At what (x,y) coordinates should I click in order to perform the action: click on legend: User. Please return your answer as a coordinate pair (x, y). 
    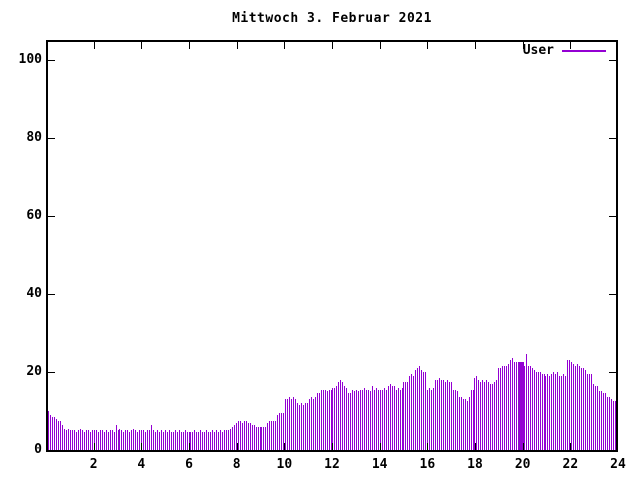
    Looking at the image, I should click on (528, 51).